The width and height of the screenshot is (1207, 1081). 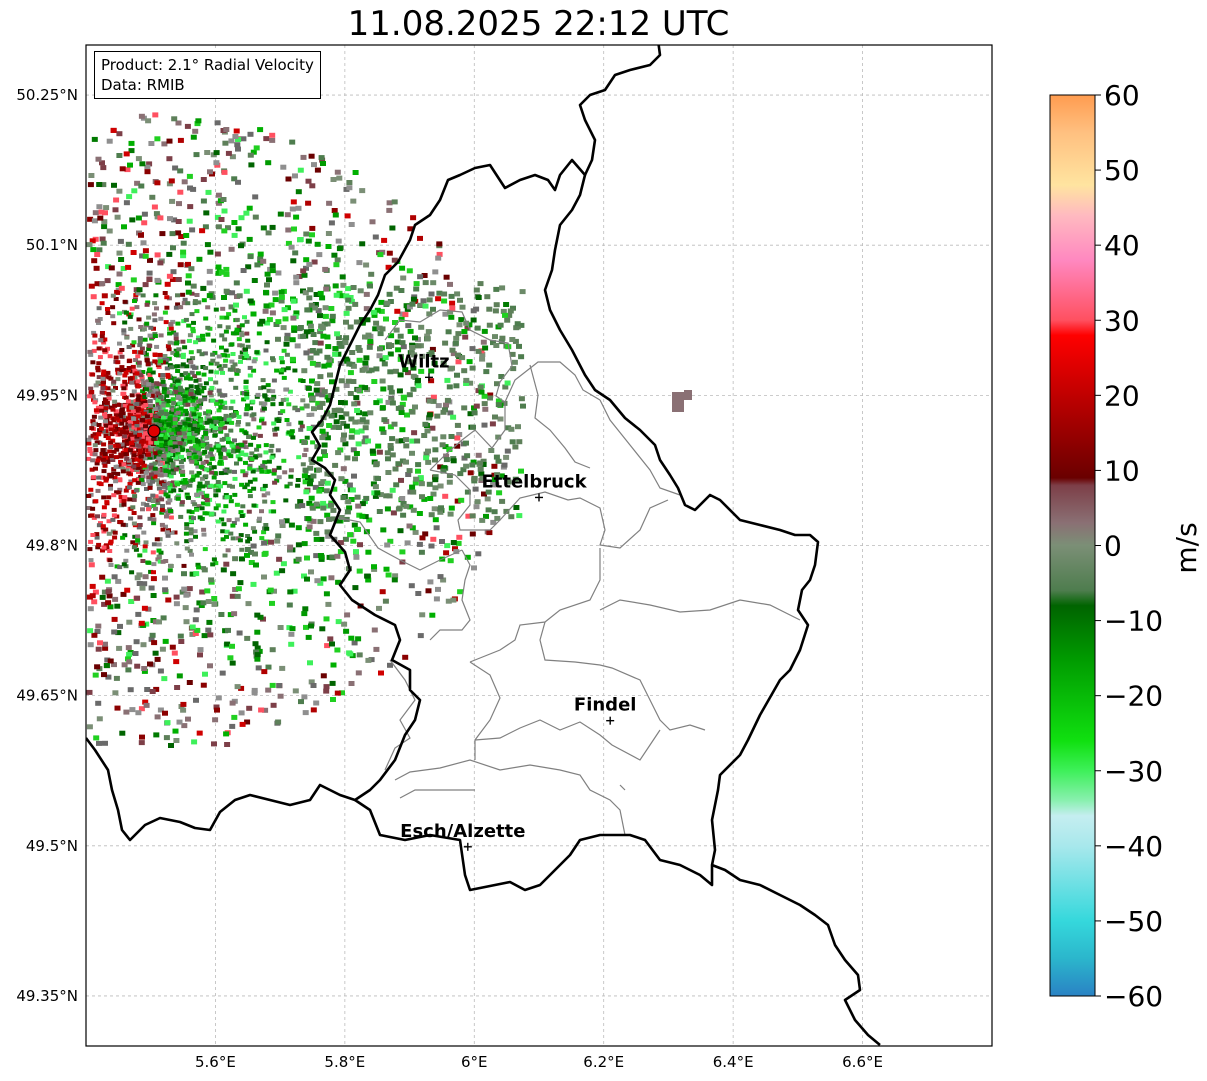 What do you see at coordinates (1122, 95) in the screenshot?
I see `colorbar-tick-label: 60` at bounding box center [1122, 95].